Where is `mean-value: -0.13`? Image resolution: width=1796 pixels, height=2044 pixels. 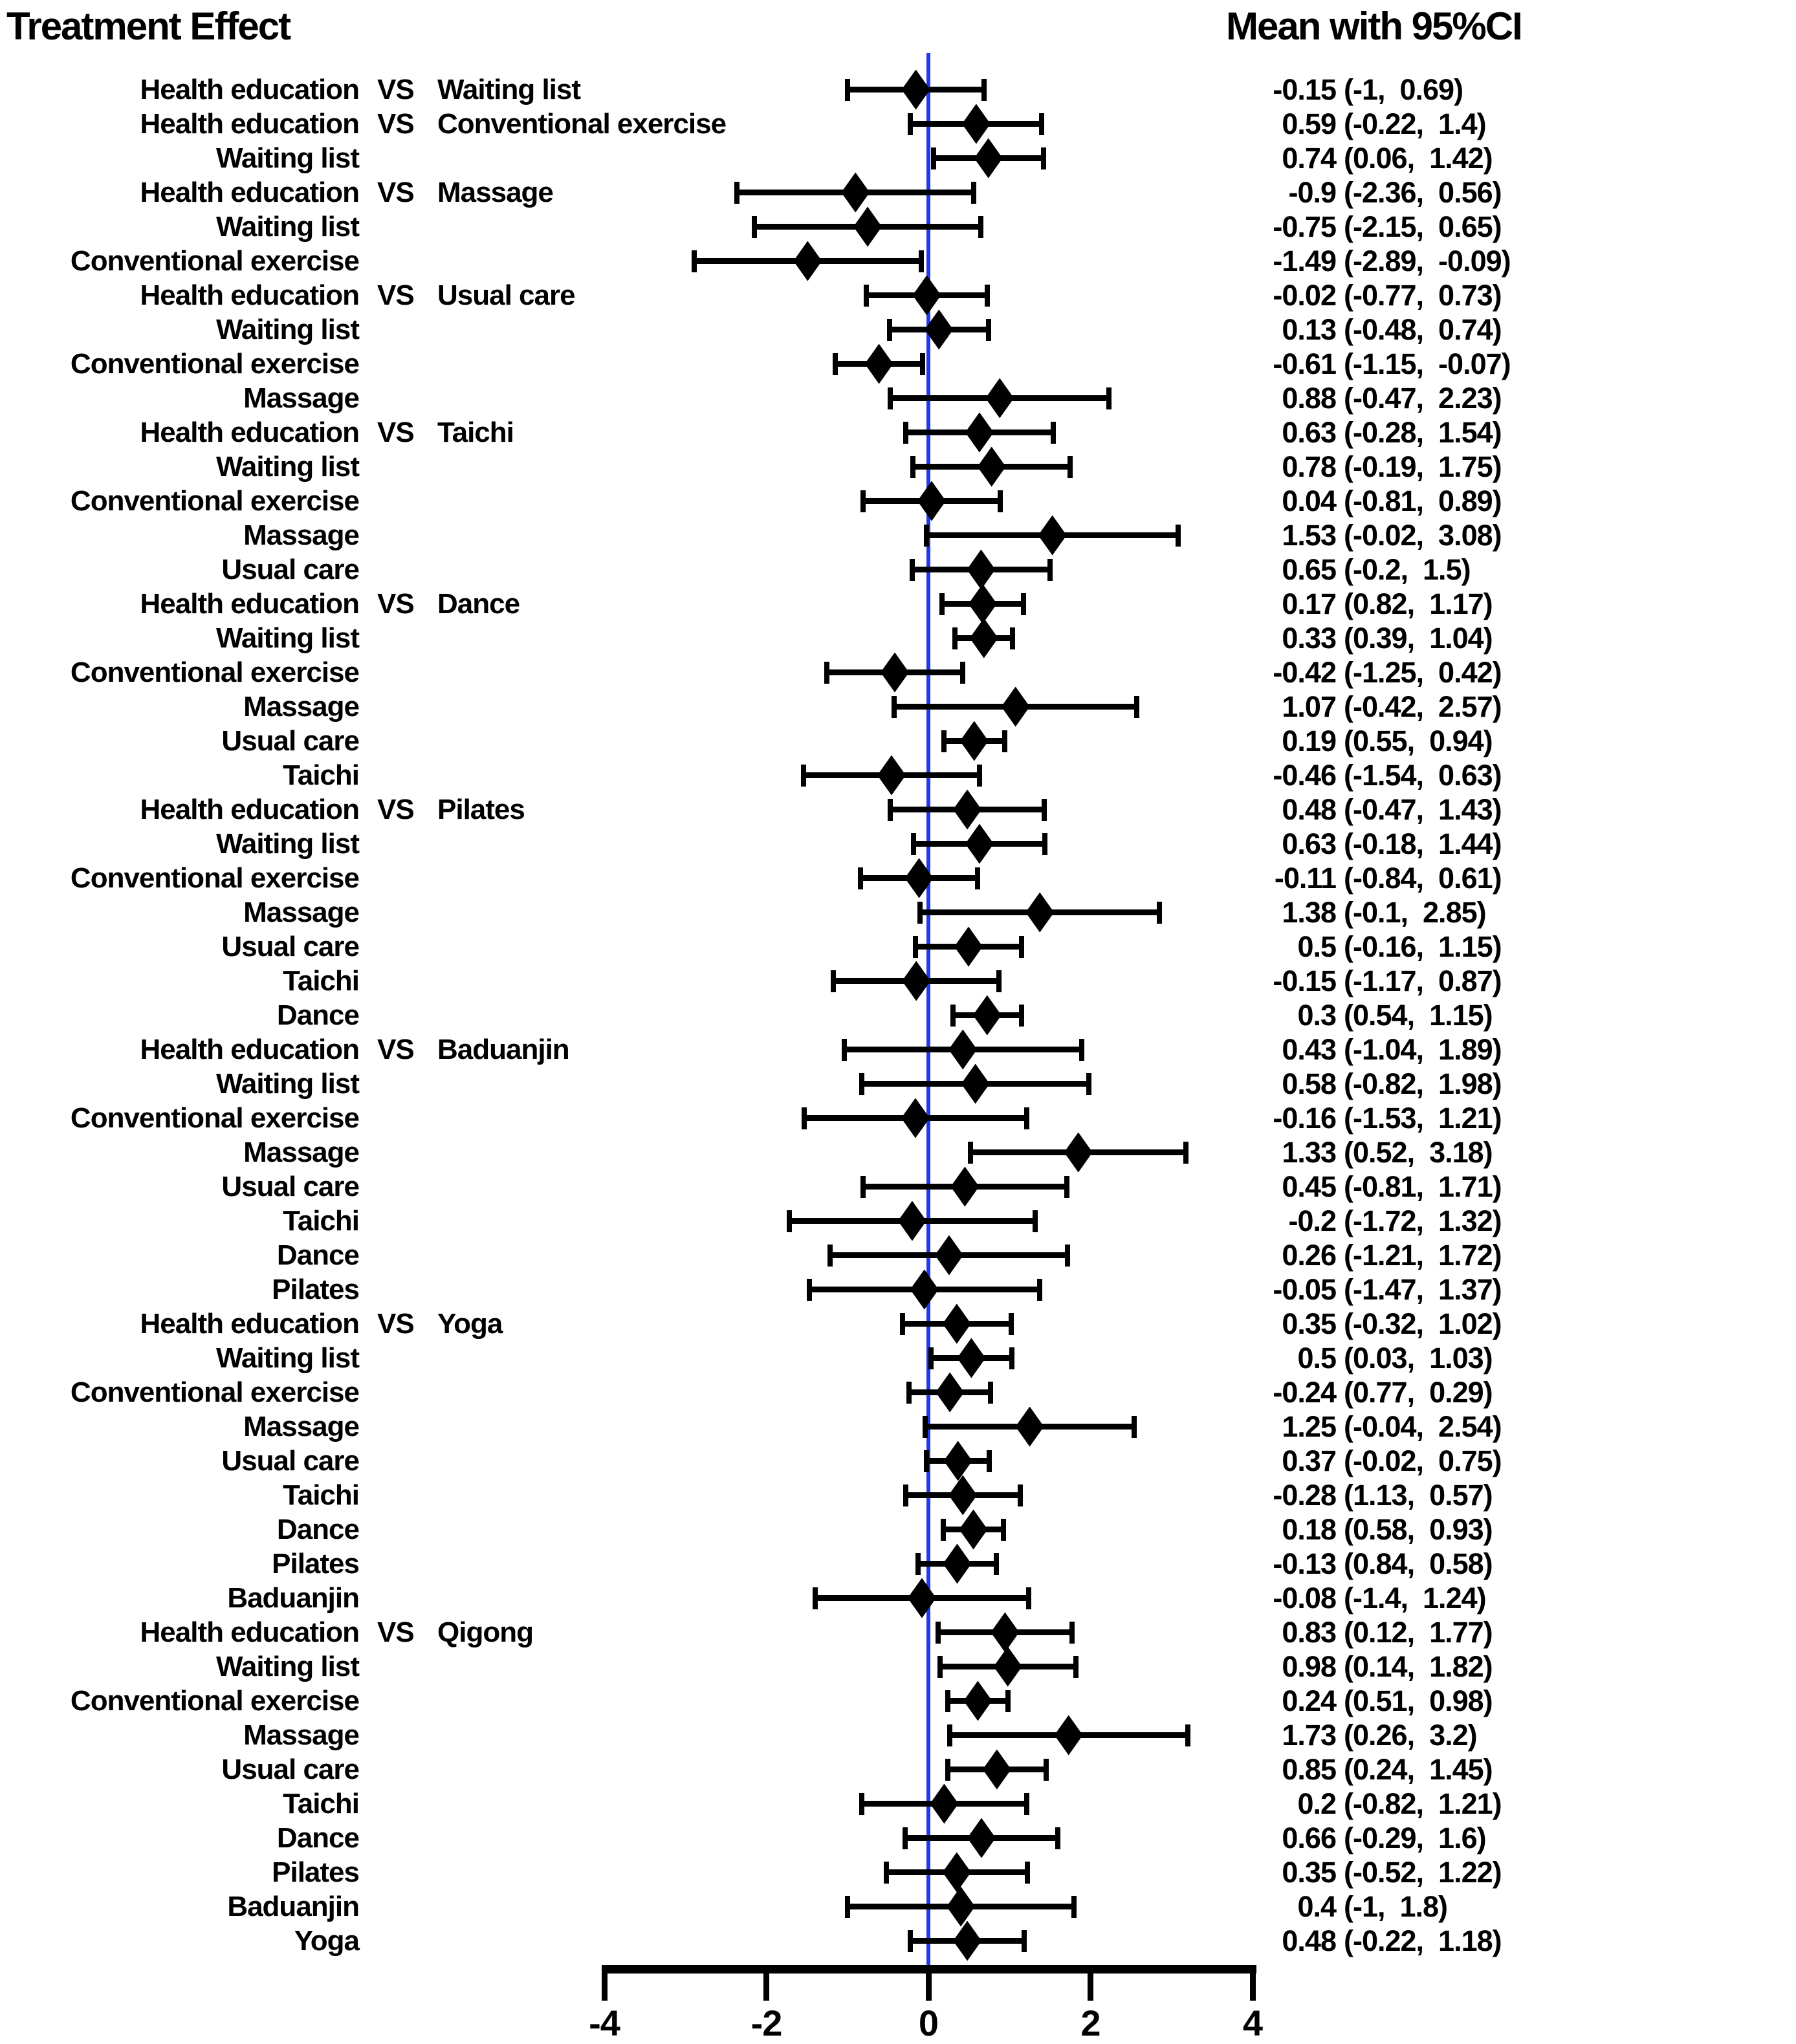 mean-value: -0.13 is located at coordinates (1305, 1563).